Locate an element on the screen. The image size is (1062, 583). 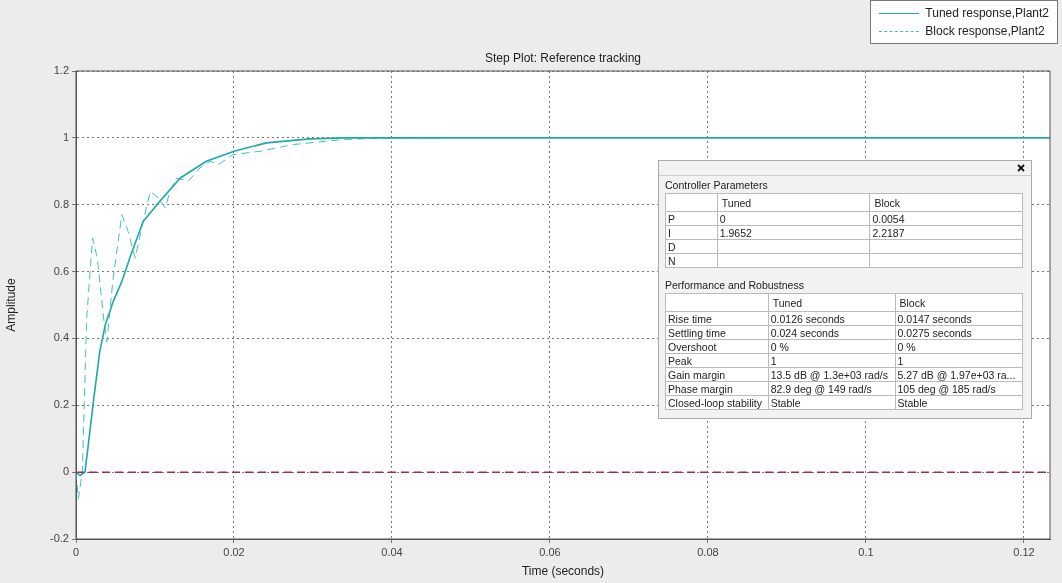
x-tick-label: 0.02 is located at coordinates (234, 551).